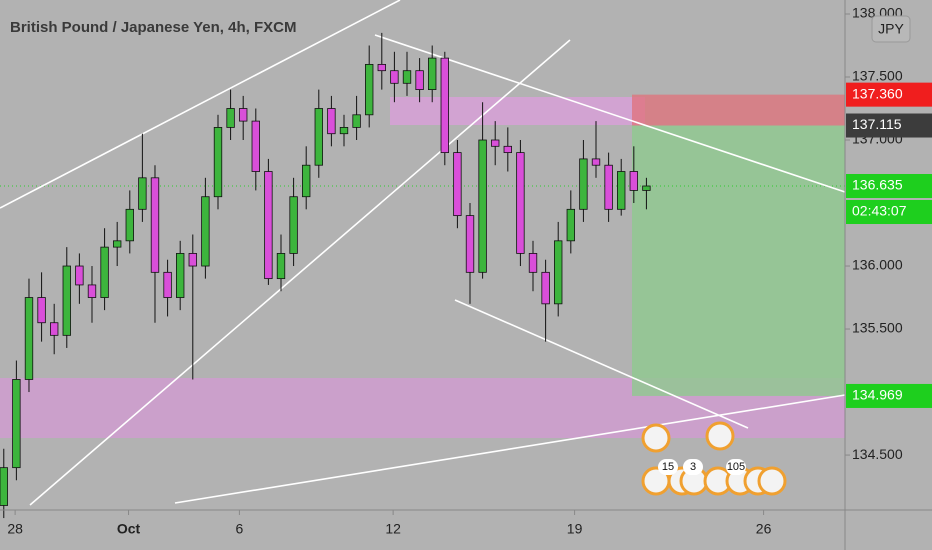 This screenshot has height=550, width=932. What do you see at coordinates (764, 529) in the screenshot?
I see `x-tick-label: 26` at bounding box center [764, 529].